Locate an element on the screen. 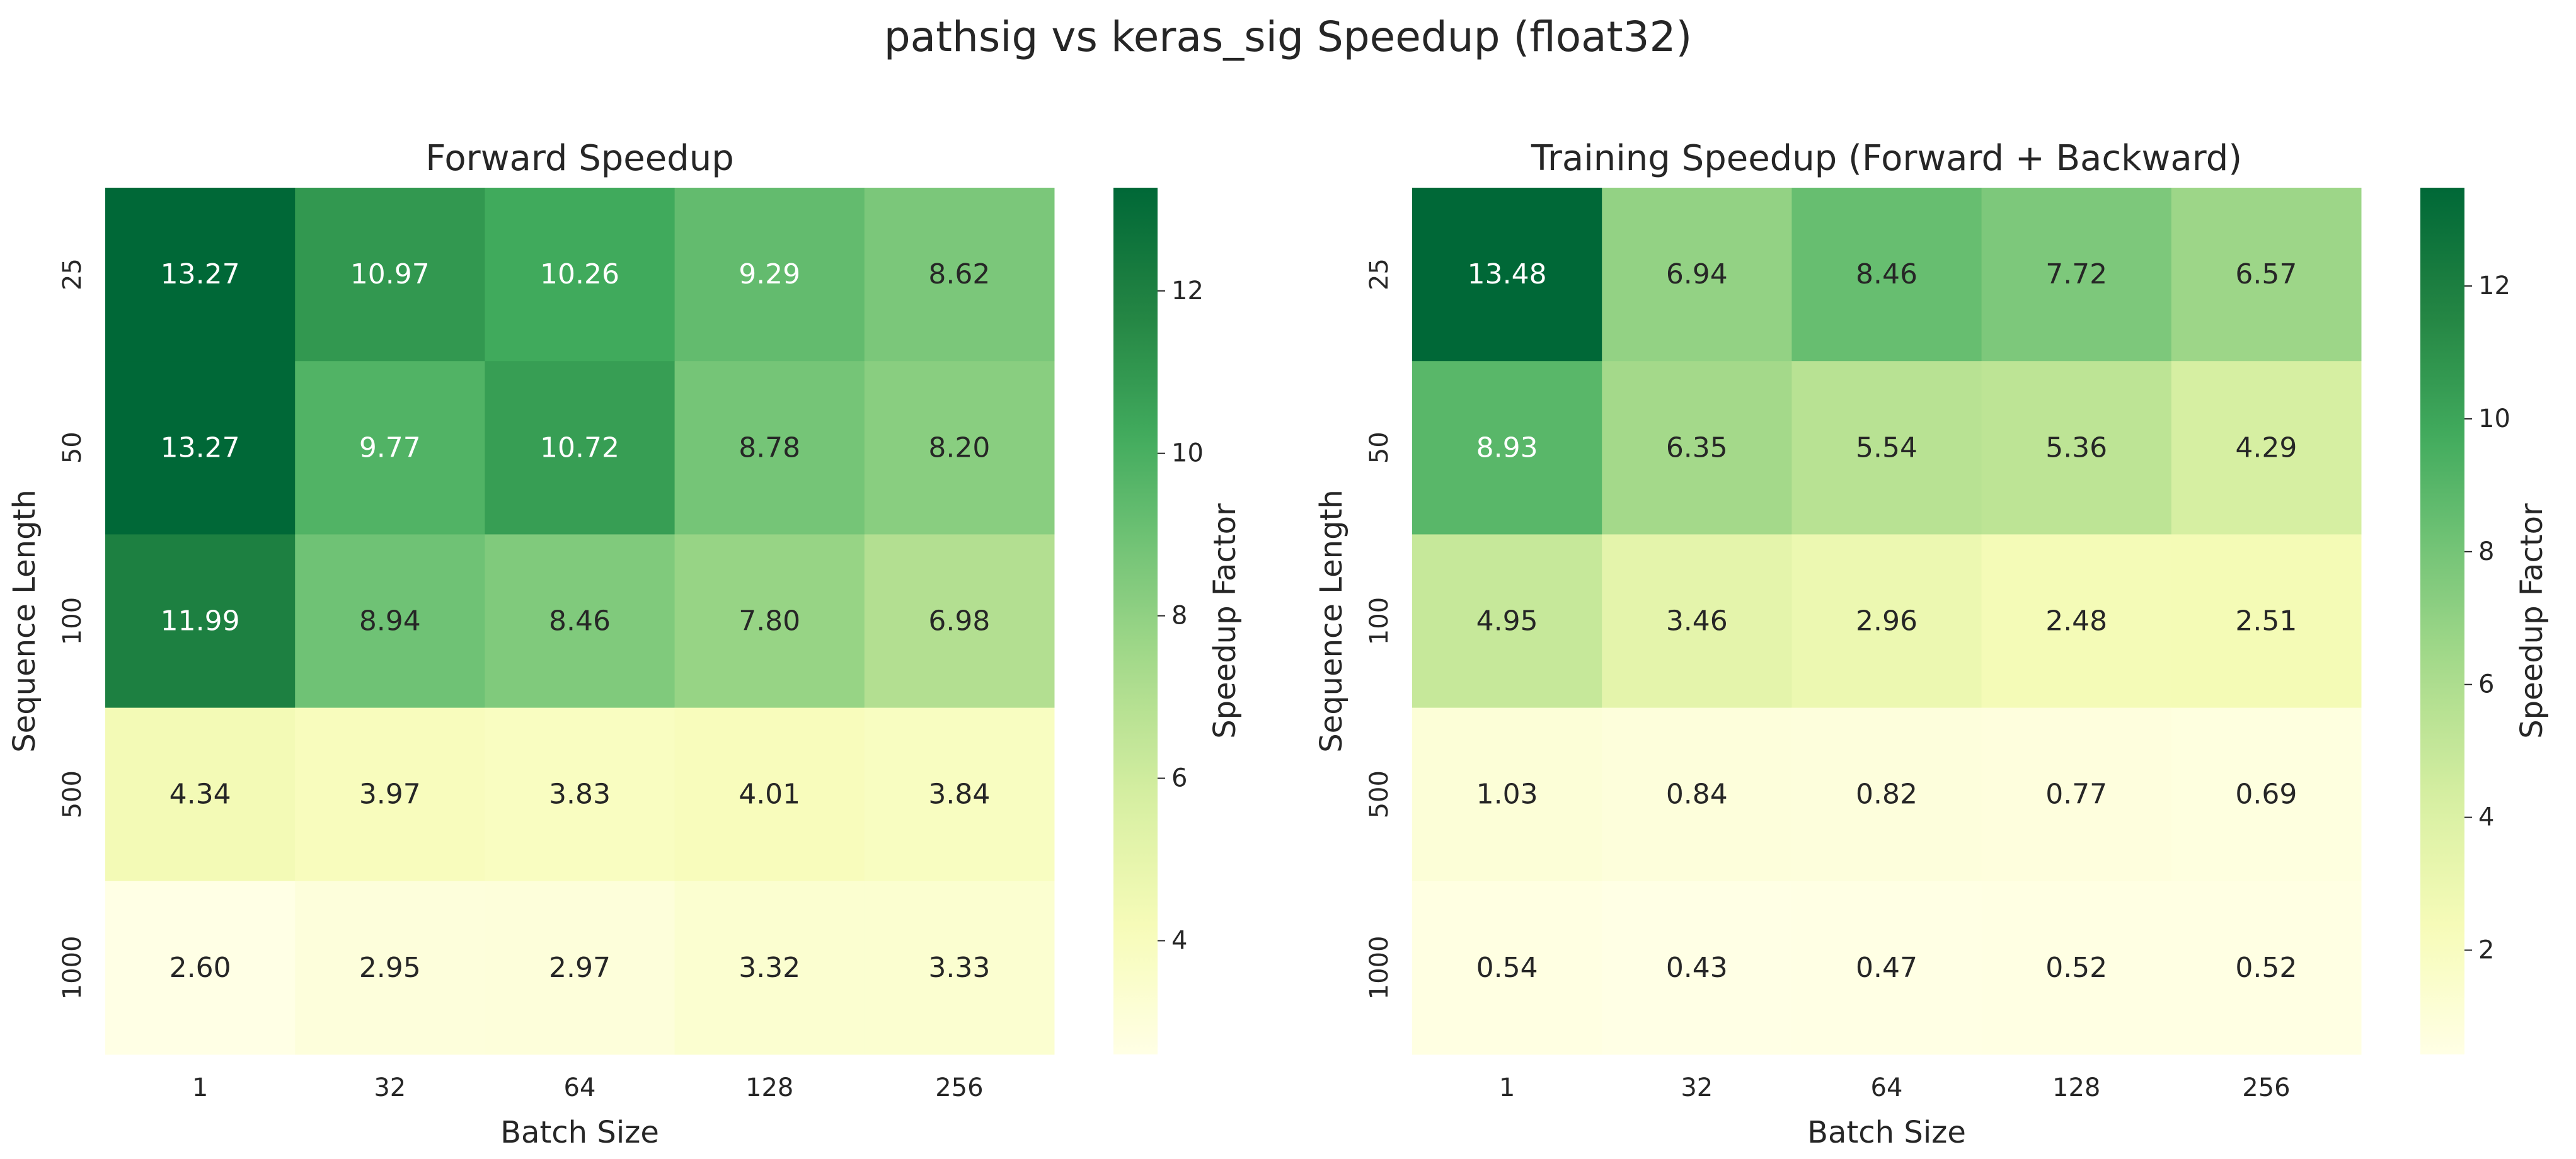 Image resolution: width=2576 pixels, height=1159 pixels. cell-value-label: 6.57 is located at coordinates (2266, 274).